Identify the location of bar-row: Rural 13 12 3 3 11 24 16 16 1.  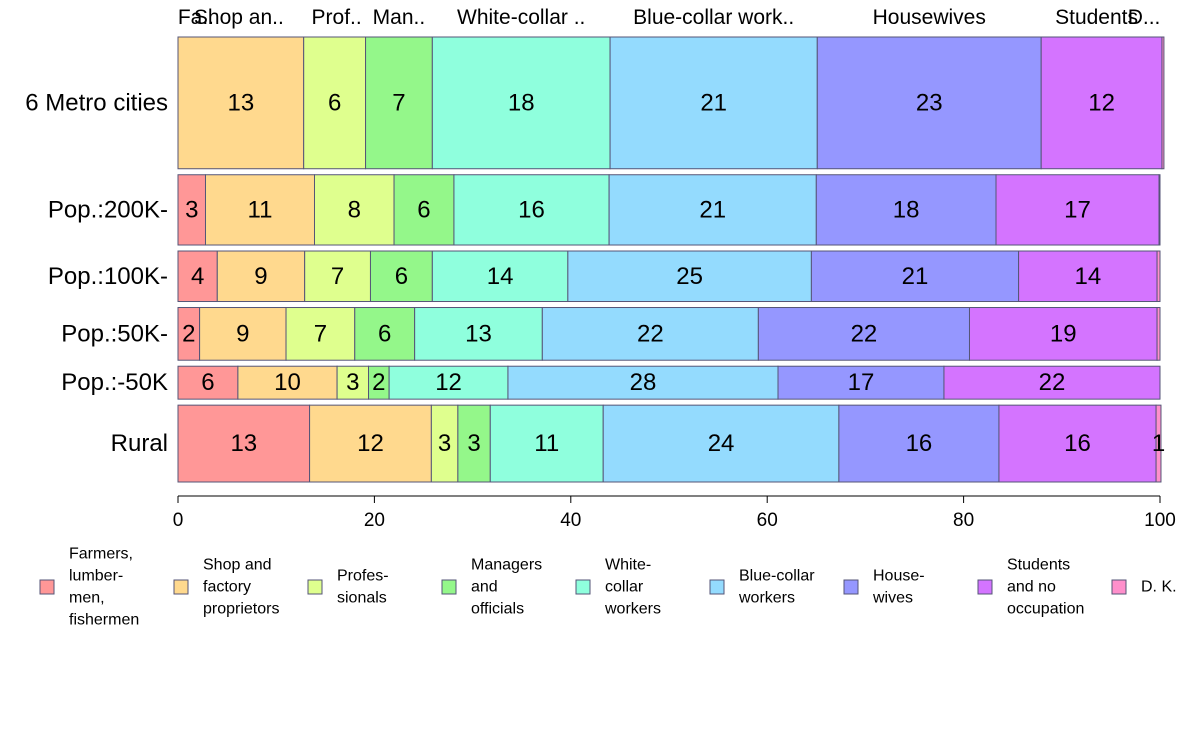
(638, 443).